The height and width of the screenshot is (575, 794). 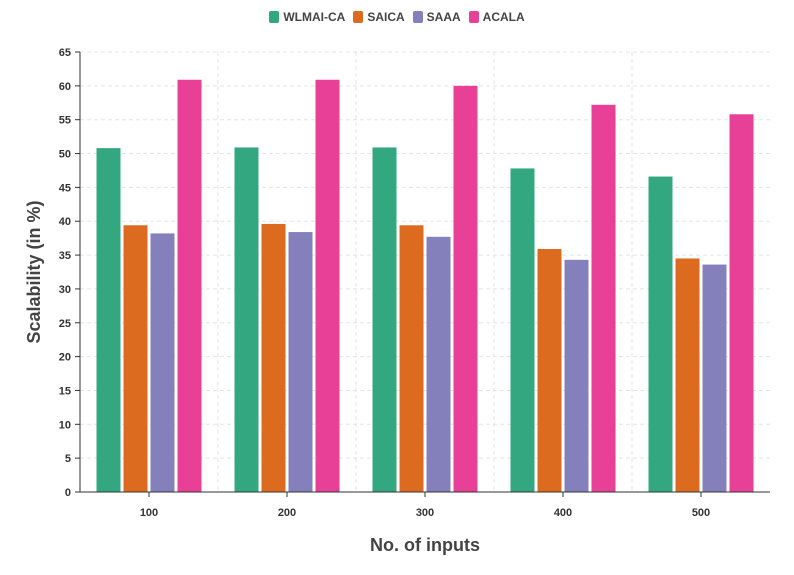 What do you see at coordinates (701, 513) in the screenshot?
I see `x-tick-label: 500` at bounding box center [701, 513].